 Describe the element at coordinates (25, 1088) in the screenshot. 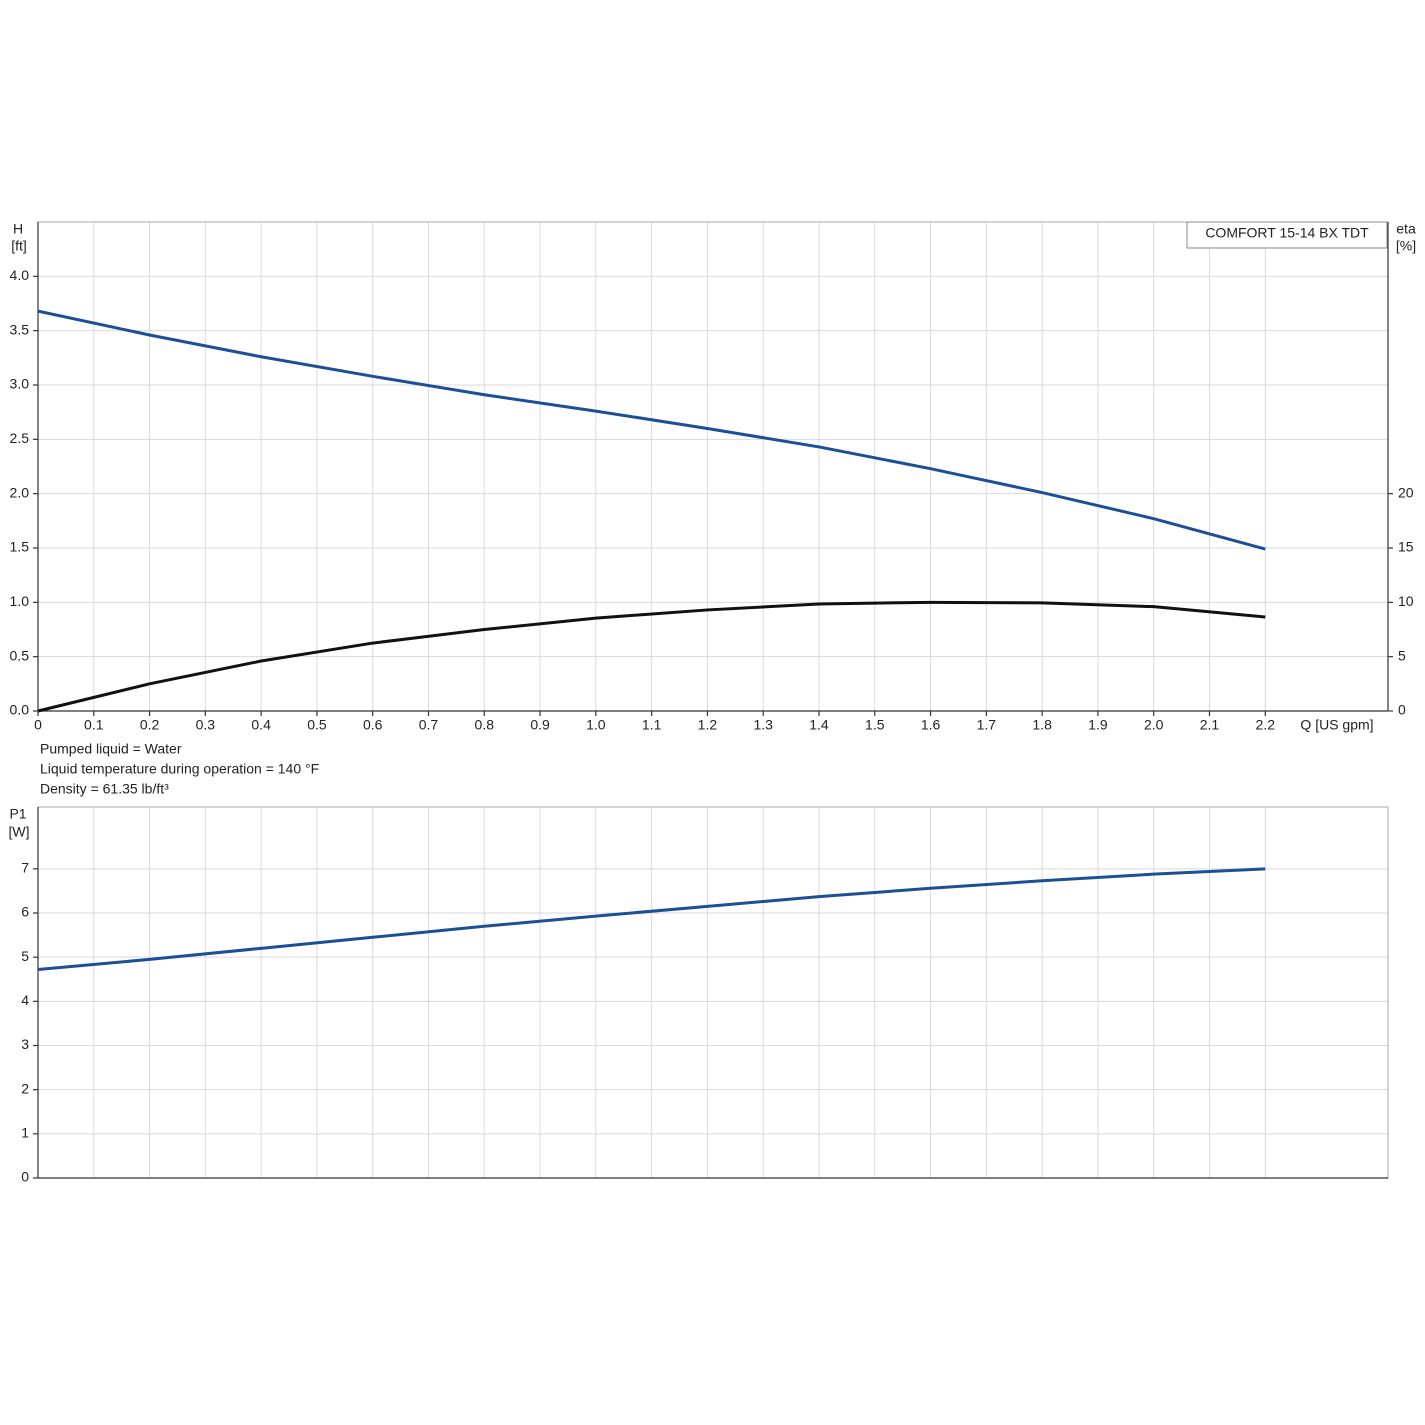

I see `y-tick-label: 2` at that location.